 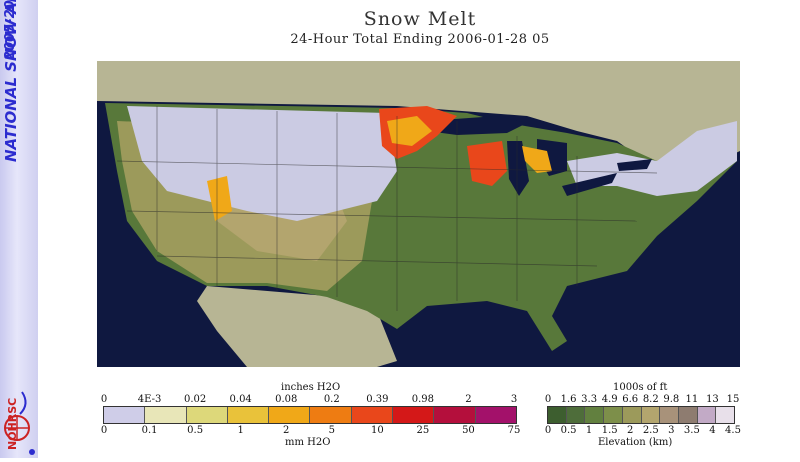 I want to click on tick-label: 8.2, so click(x=650, y=399).